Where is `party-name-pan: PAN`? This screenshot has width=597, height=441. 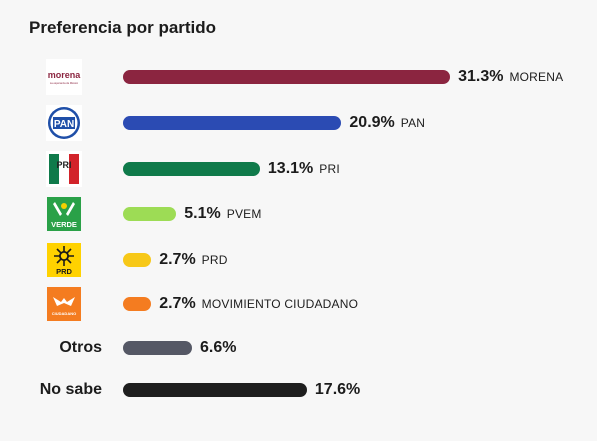 party-name-pan: PAN is located at coordinates (413, 123).